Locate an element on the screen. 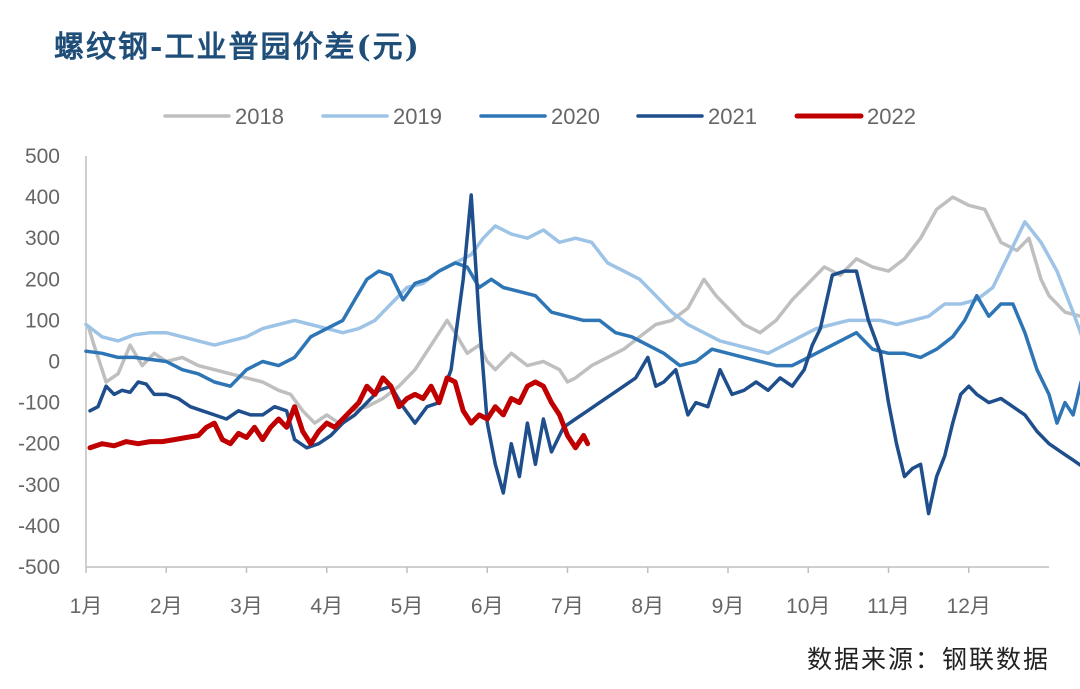 The height and width of the screenshot is (689, 1080). y-tick-label: 300 is located at coordinates (42, 238).